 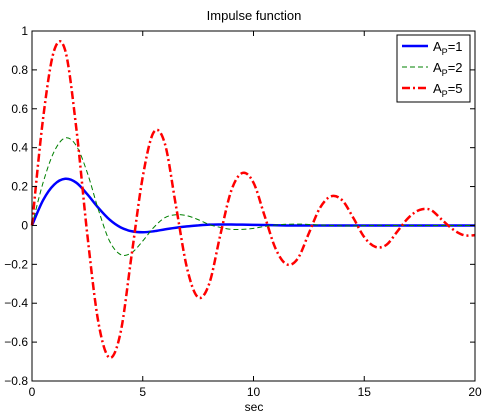 I want to click on x-tick-label: 10, so click(x=254, y=392).